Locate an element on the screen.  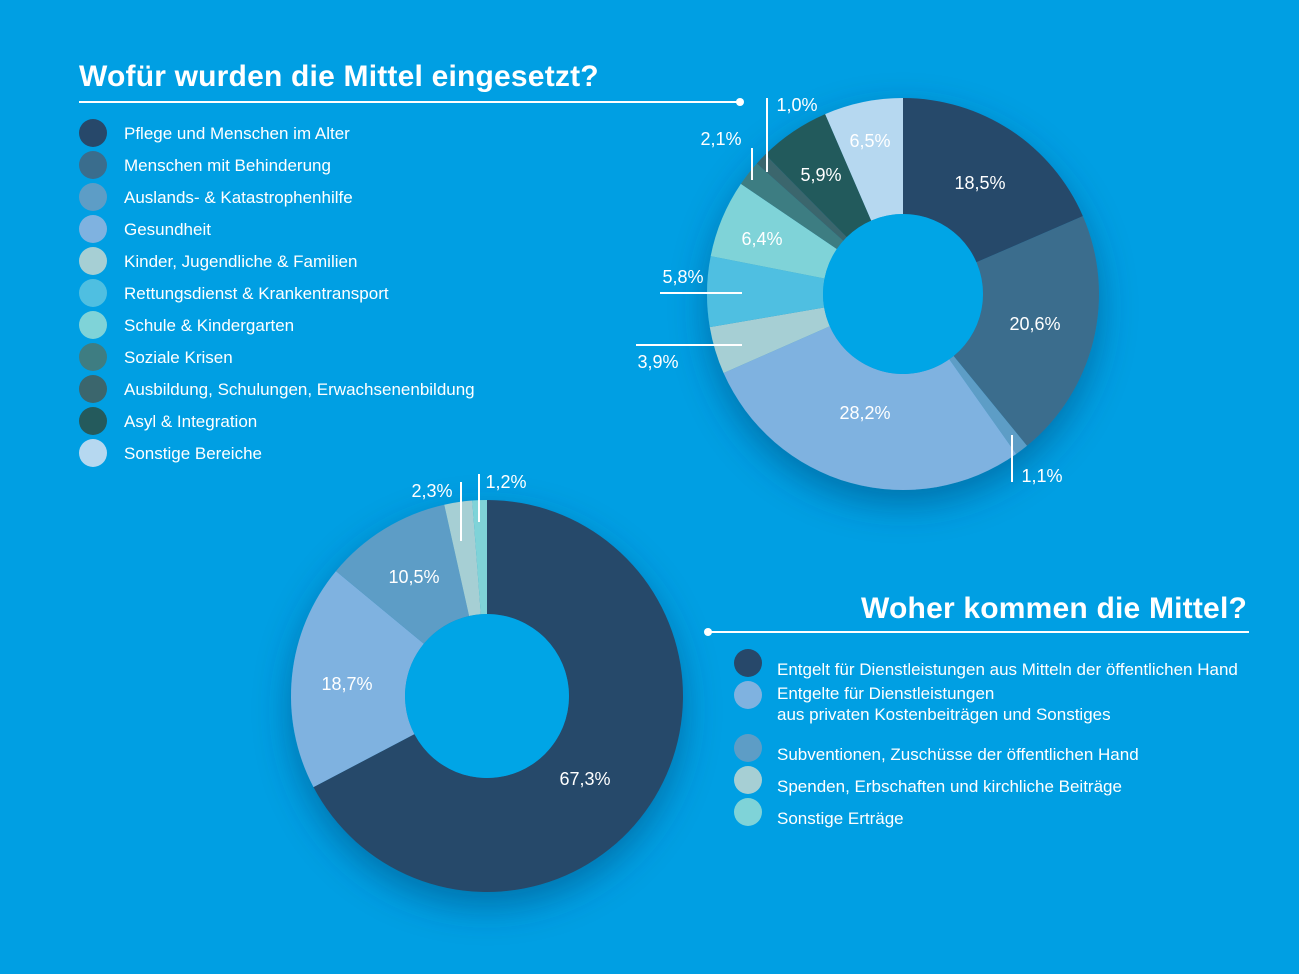
slice-label: 67,3% is located at coordinates (584, 779).